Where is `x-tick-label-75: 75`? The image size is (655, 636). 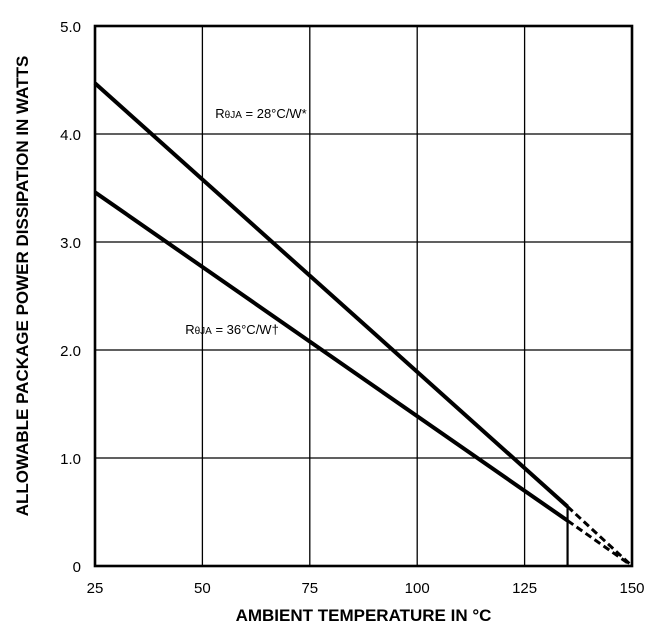 x-tick-label-75: 75 is located at coordinates (309, 588).